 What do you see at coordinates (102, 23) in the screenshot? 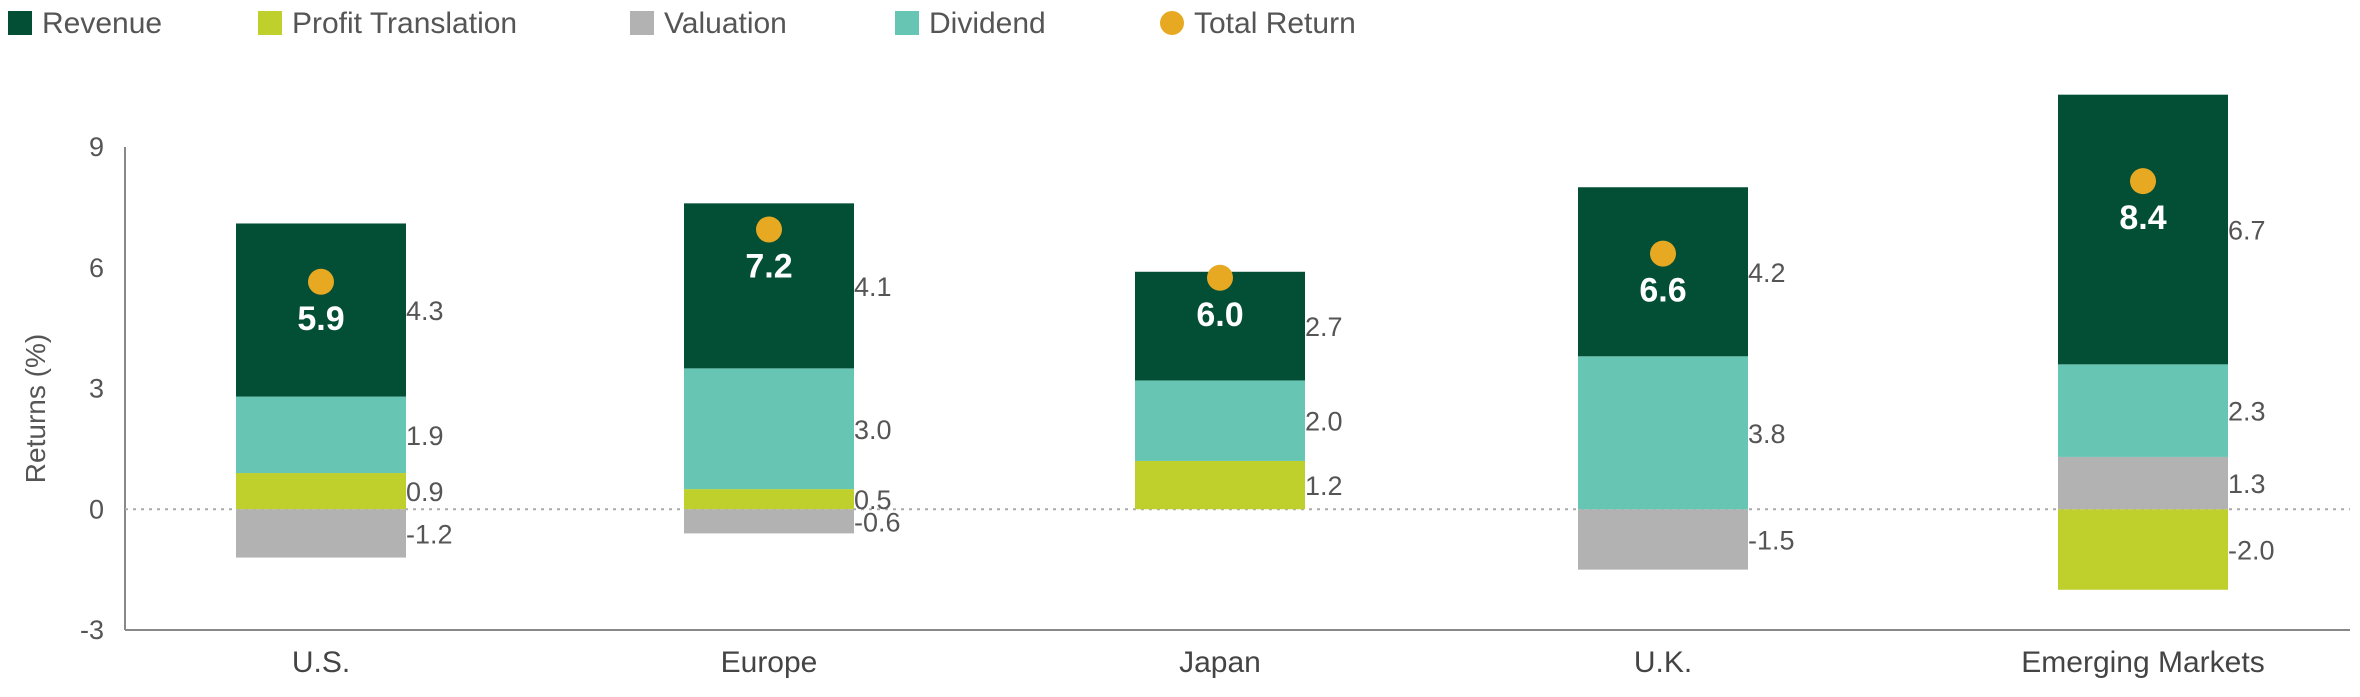
I see `legend-label: Revenue` at bounding box center [102, 23].